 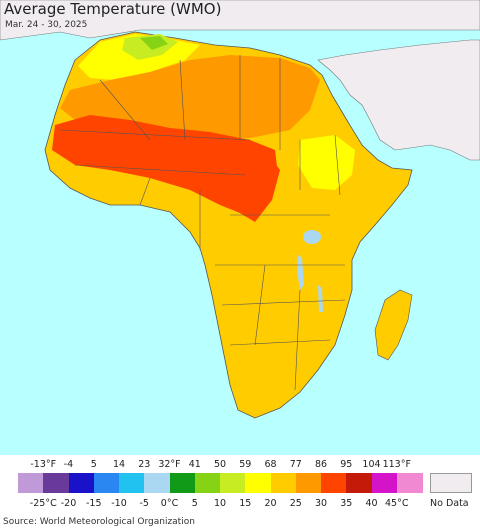 What do you see at coordinates (451, 483) in the screenshot?
I see `no-data-swatch` at bounding box center [451, 483].